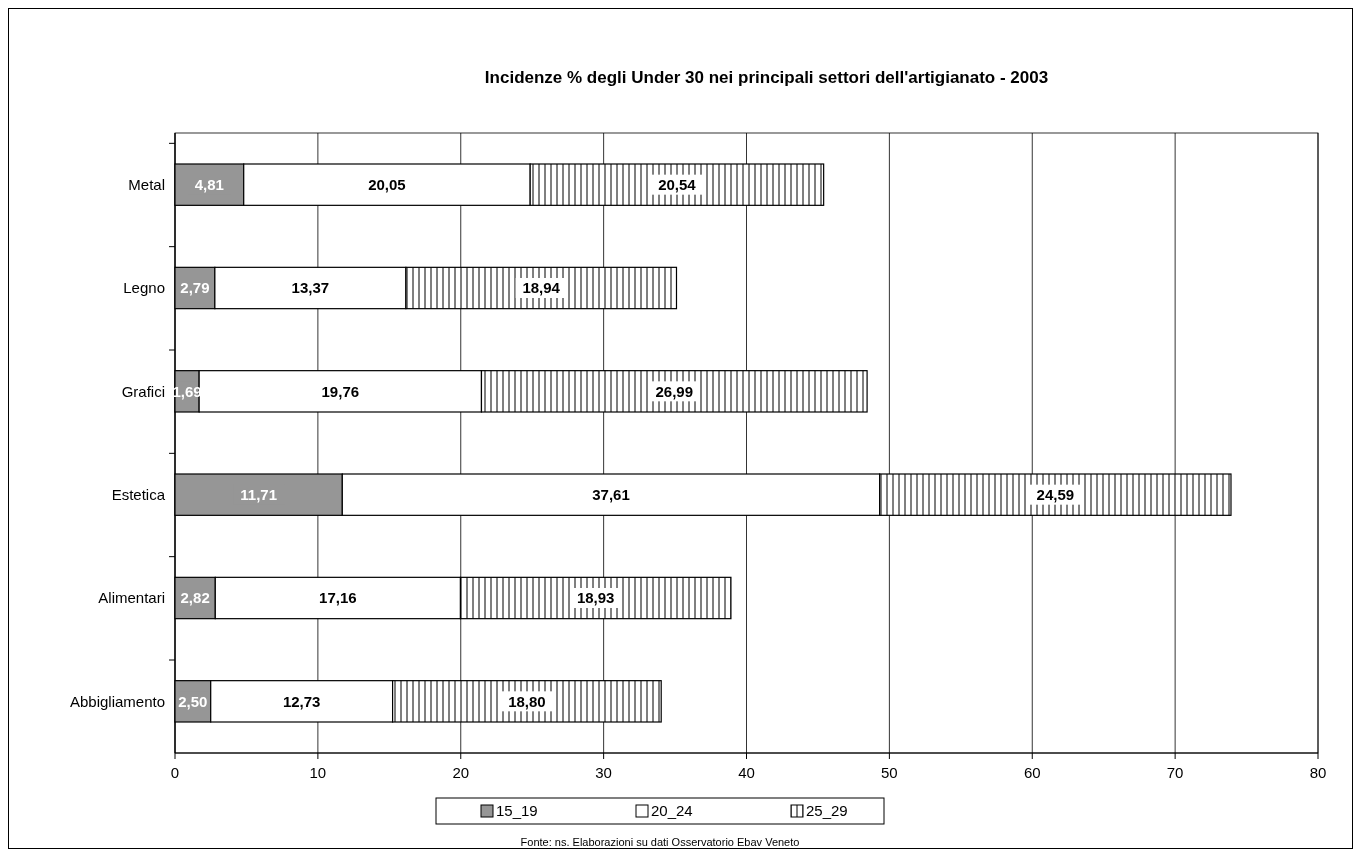 The image size is (1361, 857). I want to click on data-label: 12,73, so click(301, 701).